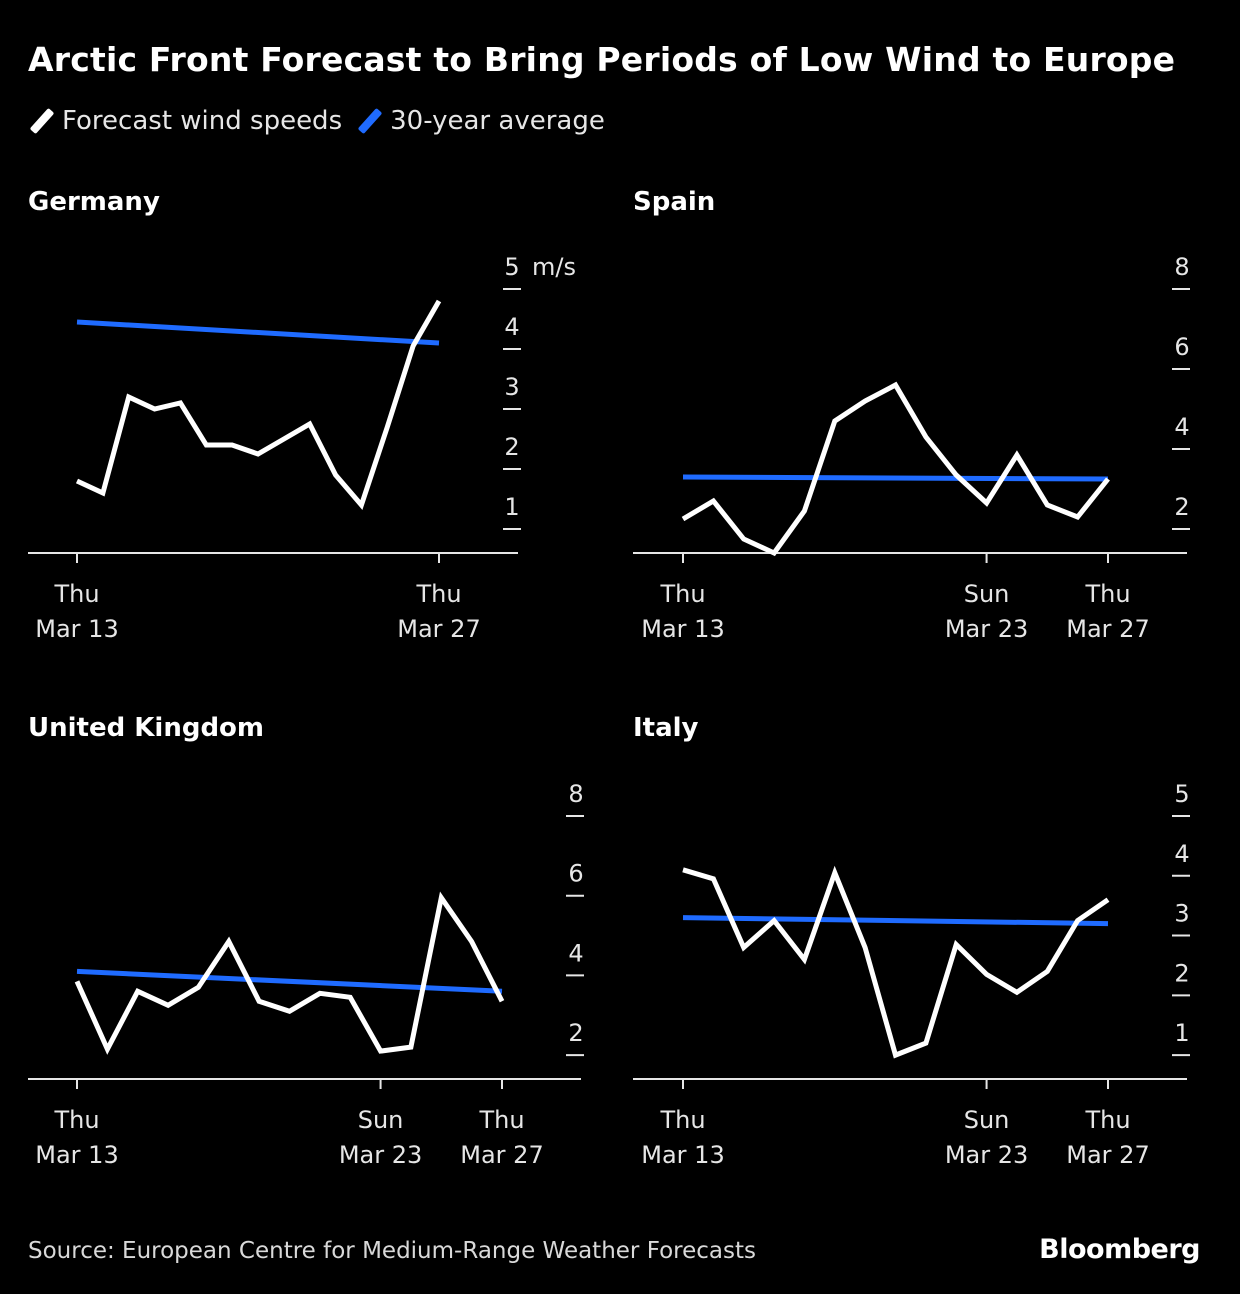 Image resolution: width=1240 pixels, height=1294 pixels. What do you see at coordinates (1181, 1033) in the screenshot?
I see `italy-ytick-label: 1` at bounding box center [1181, 1033].